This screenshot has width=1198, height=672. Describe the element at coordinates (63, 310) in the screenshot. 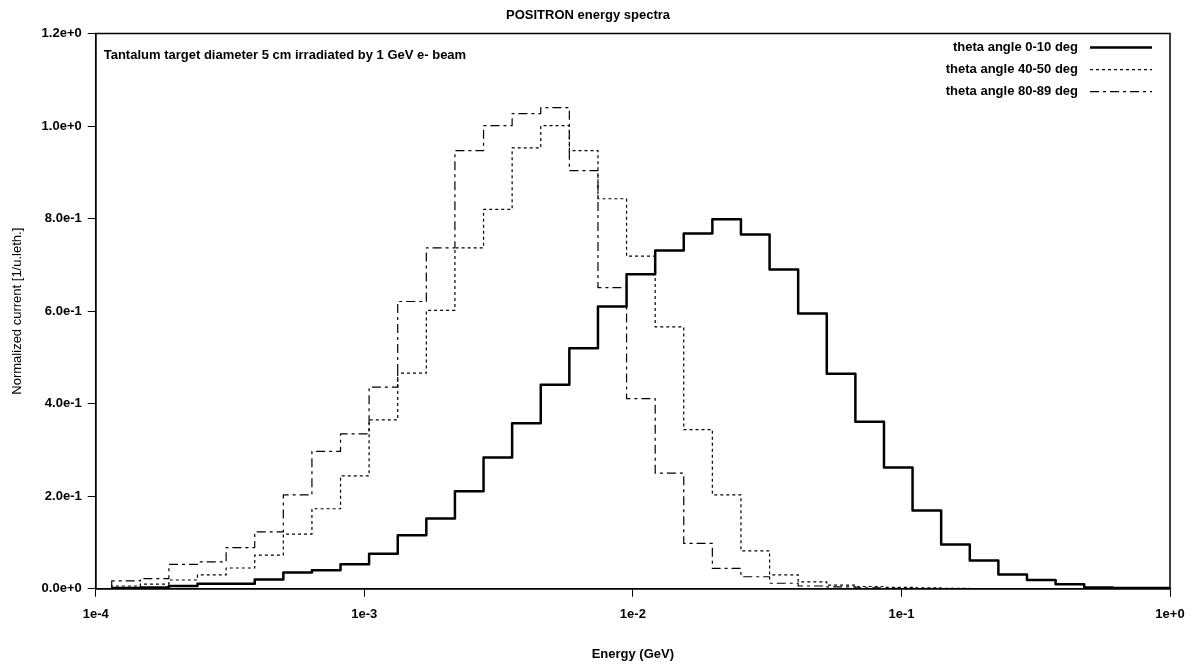

I see `y-tick-label: 6.0e-1` at that location.